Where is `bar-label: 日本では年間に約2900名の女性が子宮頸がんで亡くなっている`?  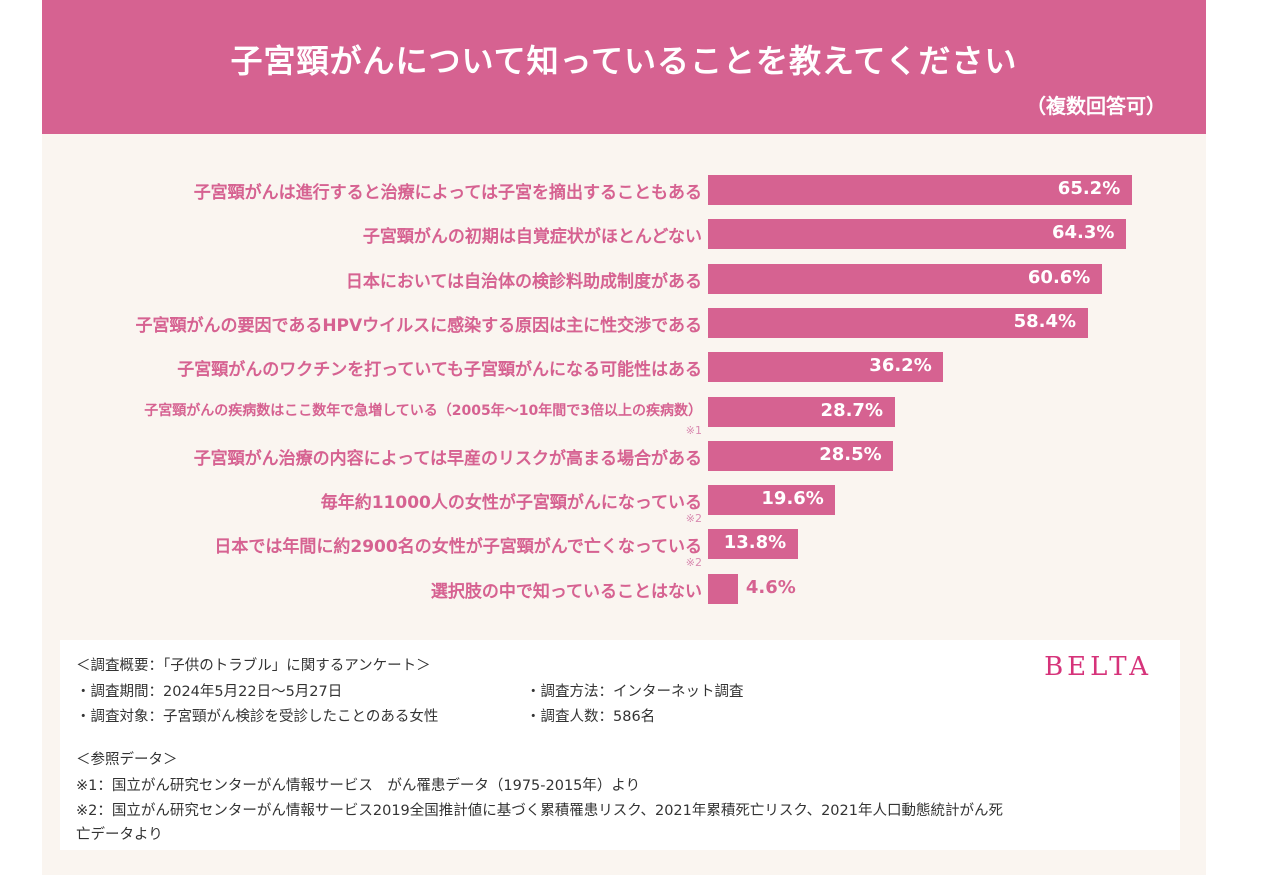 bar-label: 日本では年間に約2900名の女性が子宮頸がんで亡くなっている is located at coordinates (458, 547).